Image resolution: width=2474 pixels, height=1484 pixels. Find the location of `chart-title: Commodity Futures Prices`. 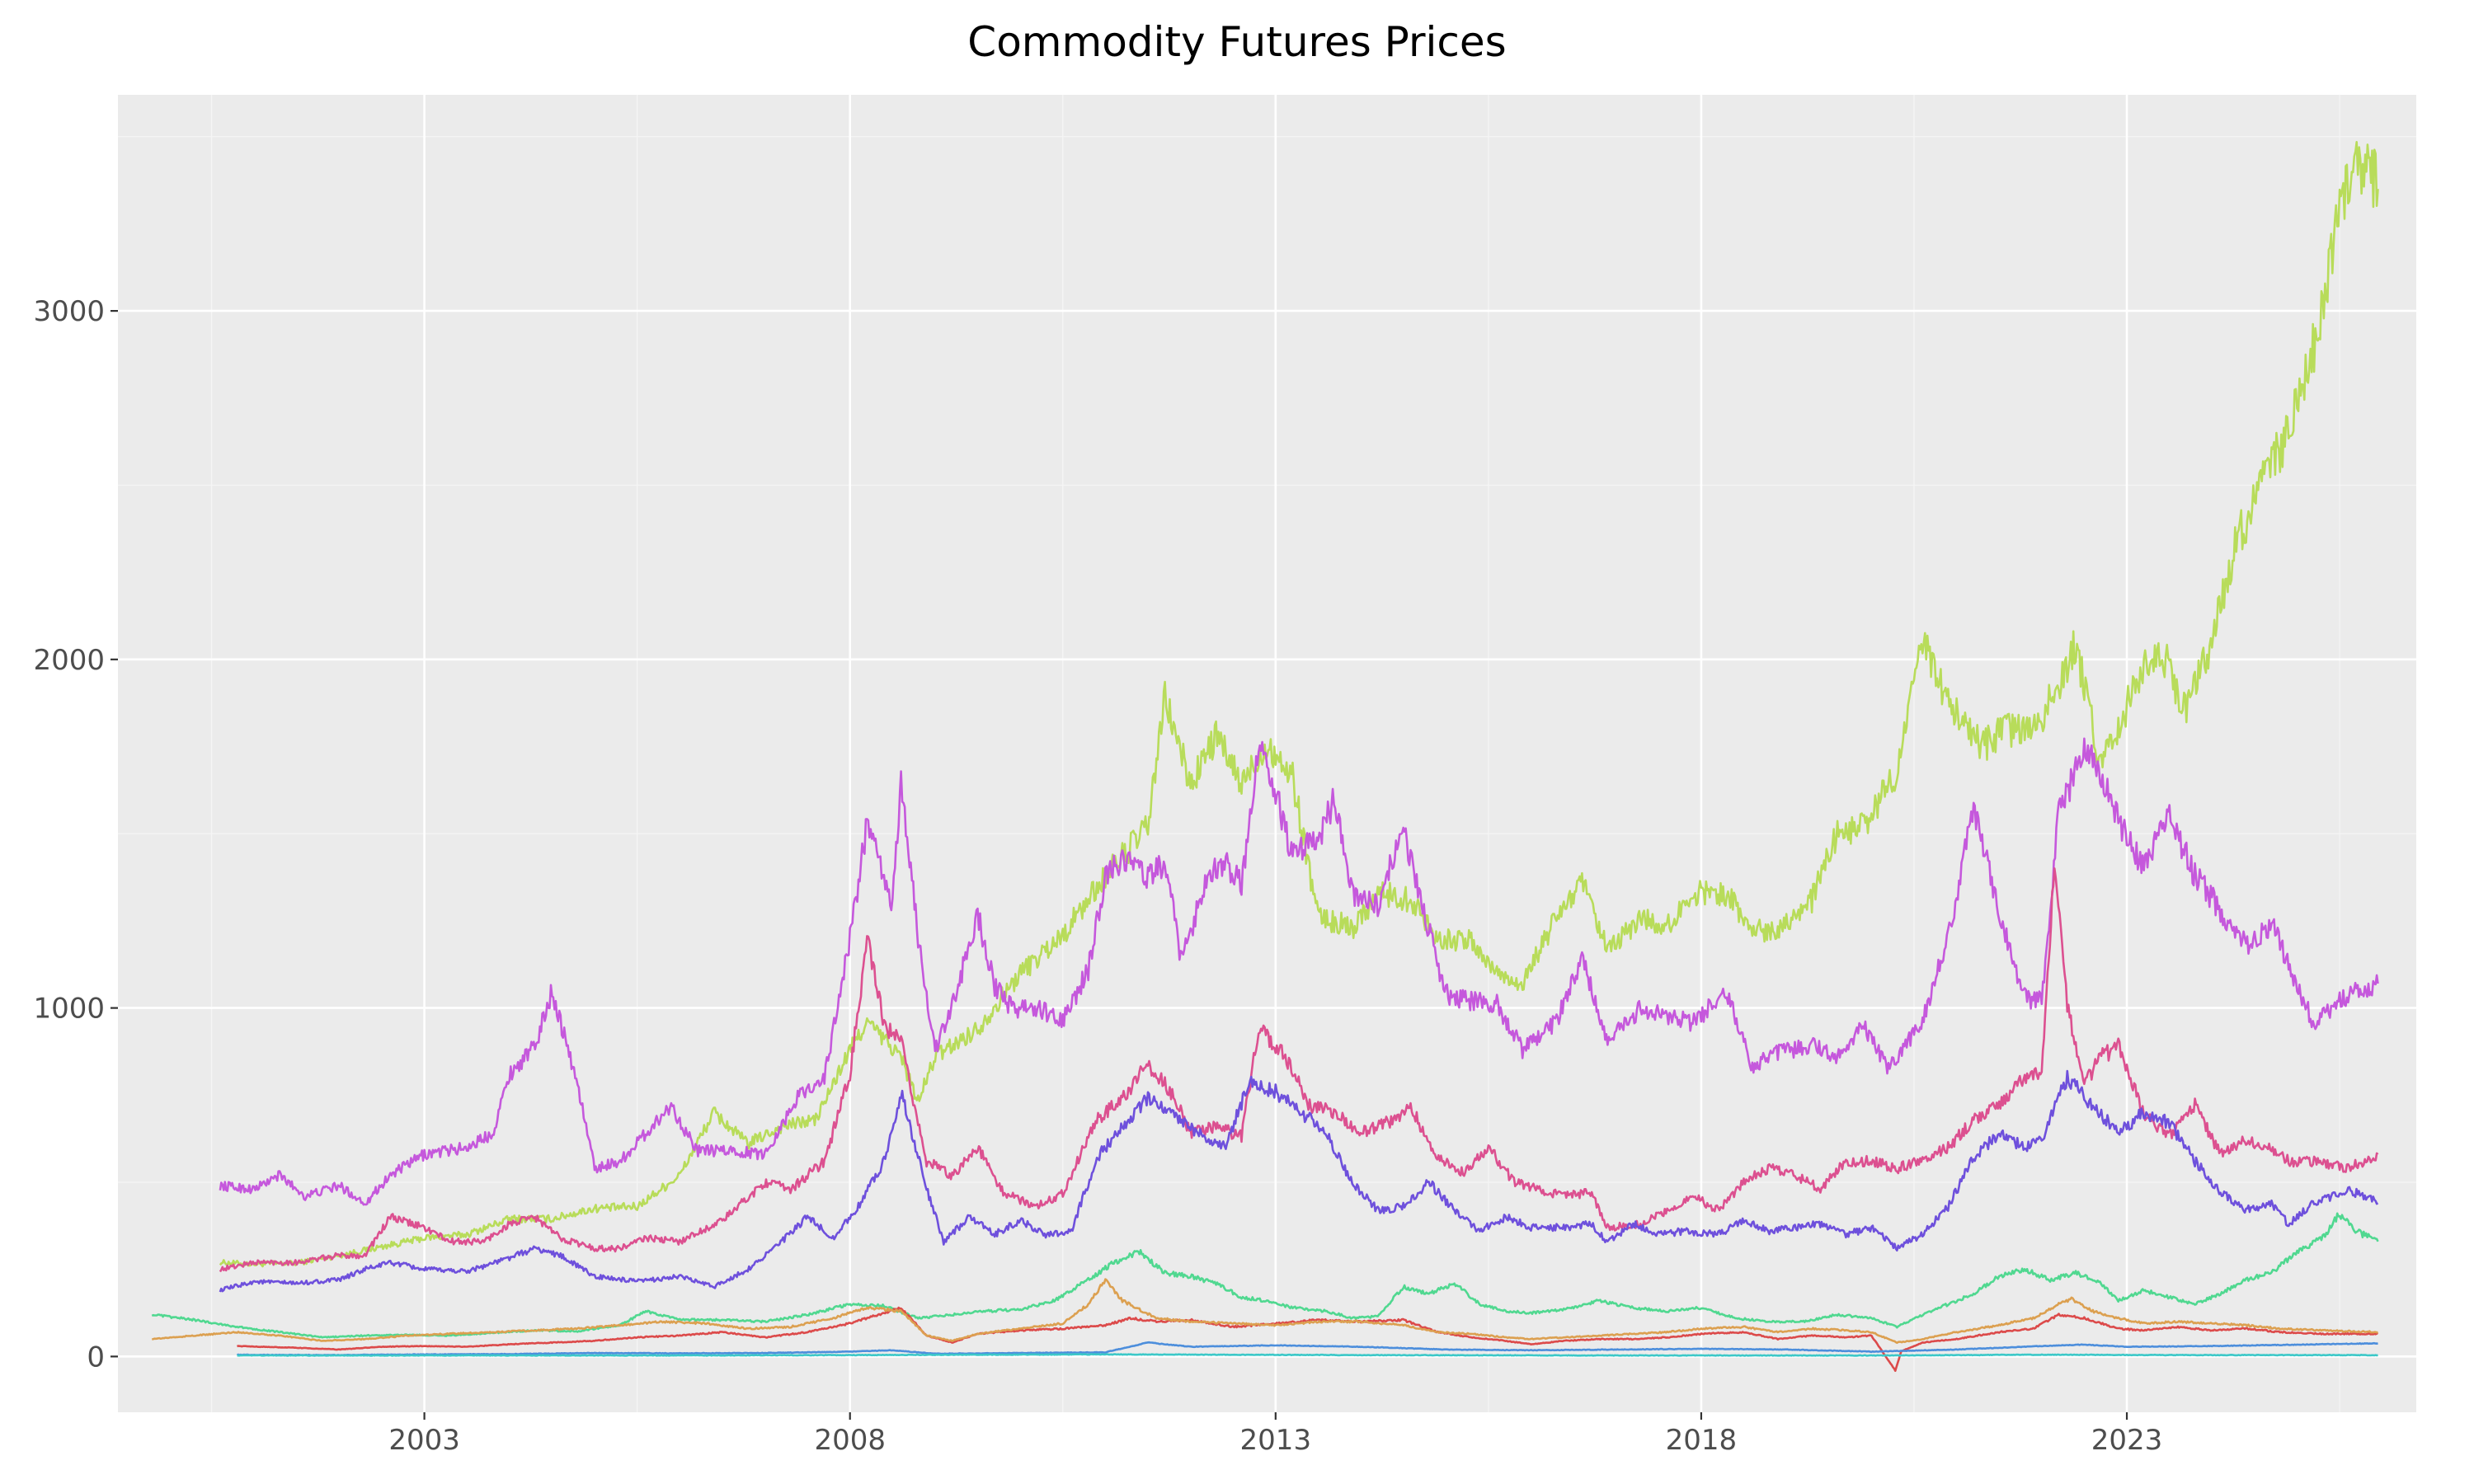

chart-title: Commodity Futures Prices is located at coordinates (1236, 42).